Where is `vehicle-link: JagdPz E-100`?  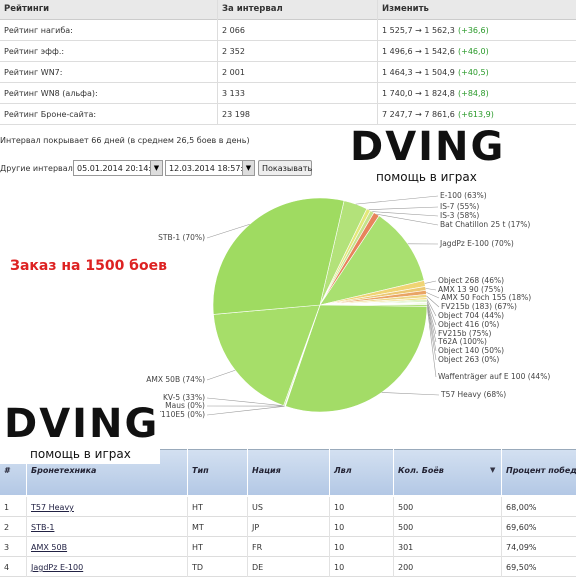
vehicle-link: JagdPz E-100 is located at coordinates (57, 567).